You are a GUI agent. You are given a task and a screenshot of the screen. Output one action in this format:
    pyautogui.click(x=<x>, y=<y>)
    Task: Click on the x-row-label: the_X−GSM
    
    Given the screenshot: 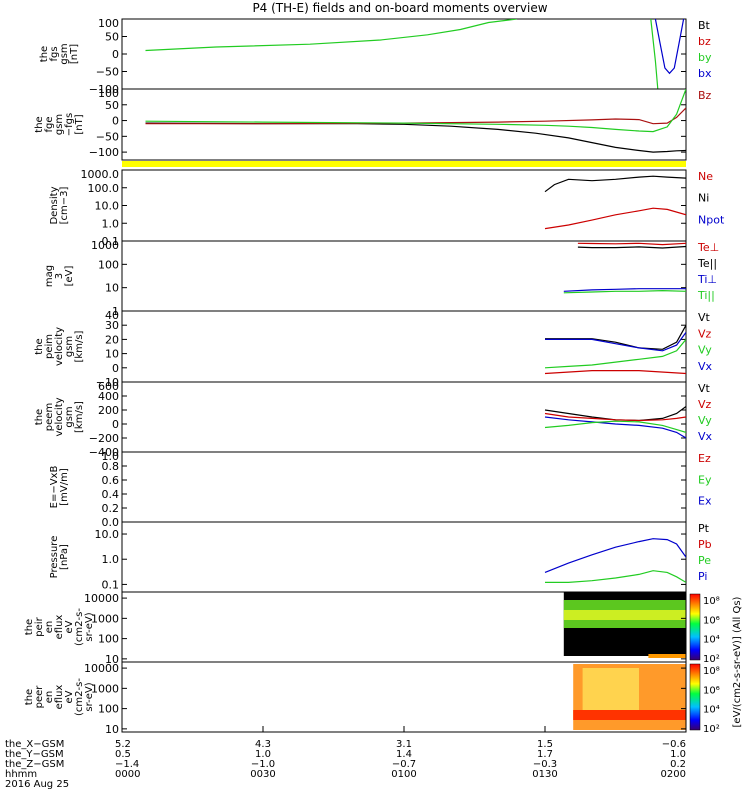 What is the action you would take?
    pyautogui.click(x=34, y=744)
    